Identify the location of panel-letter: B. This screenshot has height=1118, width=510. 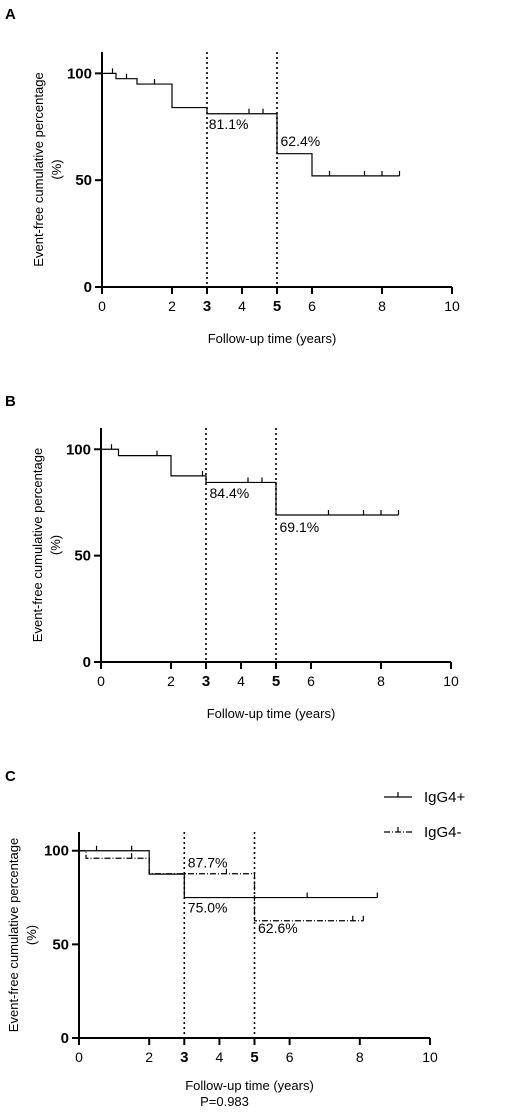
(10, 401).